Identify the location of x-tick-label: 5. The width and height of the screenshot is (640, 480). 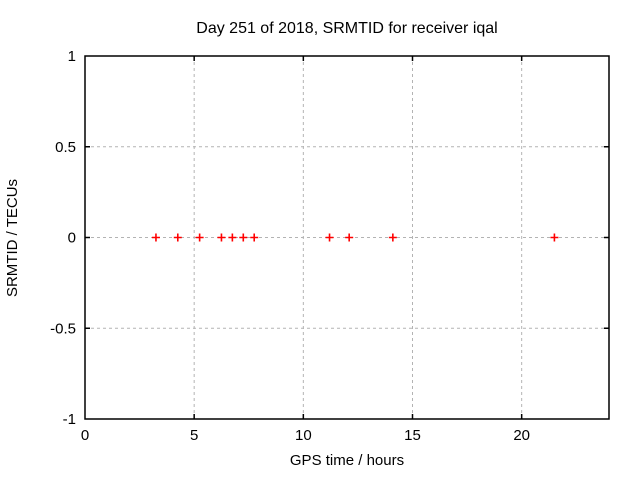
(194, 435).